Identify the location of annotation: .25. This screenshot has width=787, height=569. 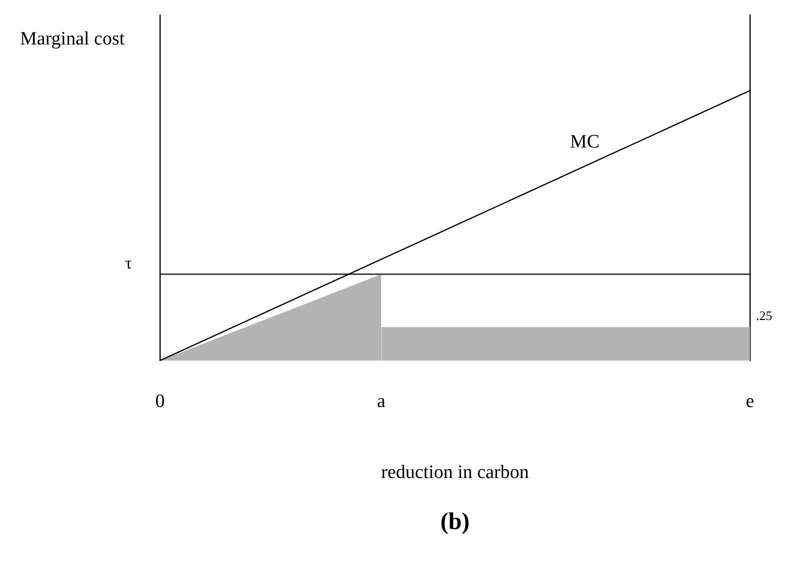
(764, 316).